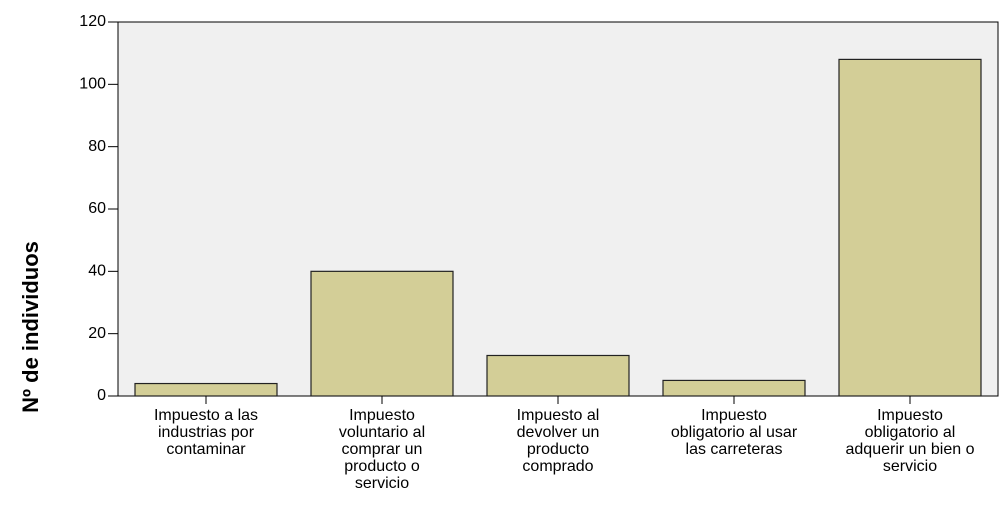 The width and height of the screenshot is (1002, 515). I want to click on x-tick-label: Impuesto a las, so click(206, 415).